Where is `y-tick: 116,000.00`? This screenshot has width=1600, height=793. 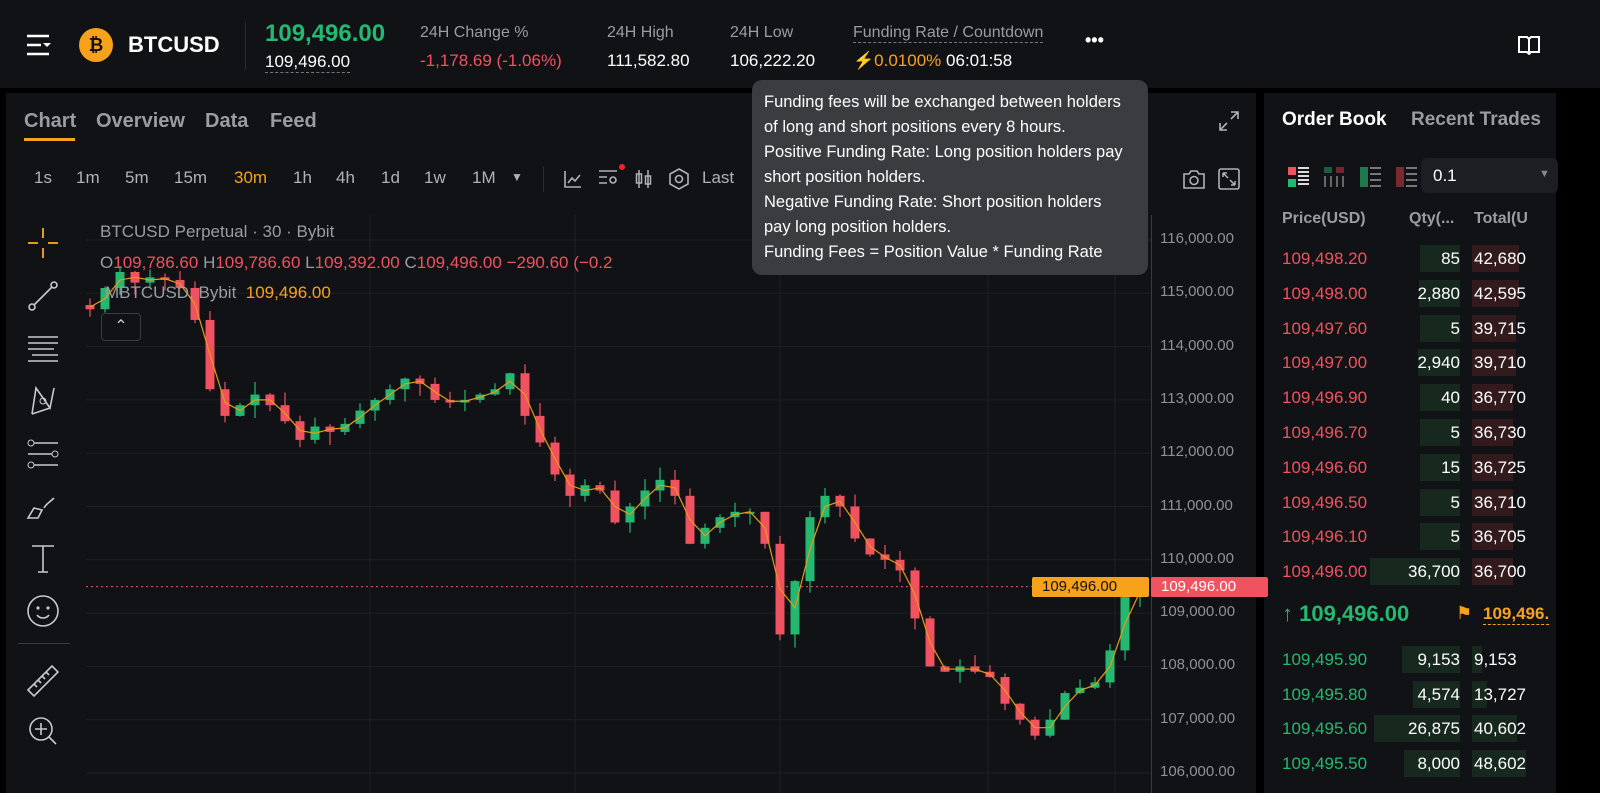 y-tick: 116,000.00 is located at coordinates (1197, 238).